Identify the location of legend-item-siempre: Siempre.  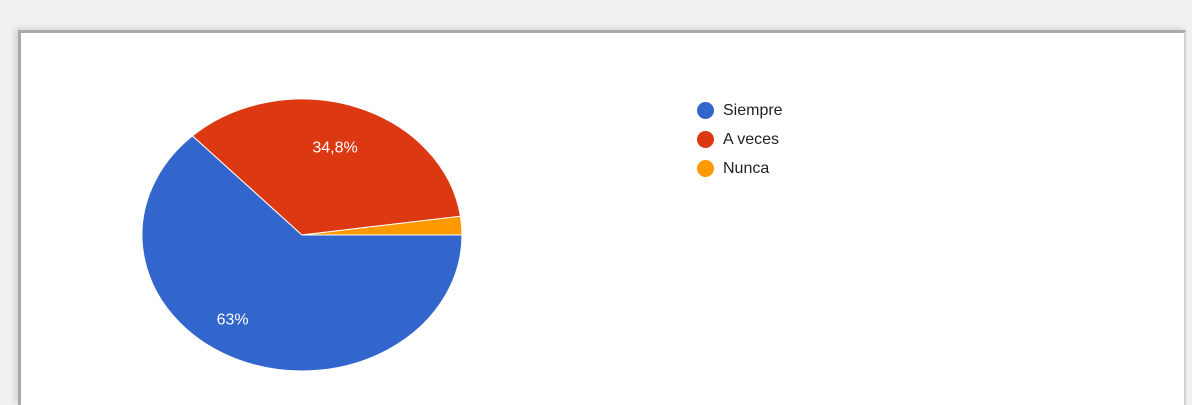
(740, 110).